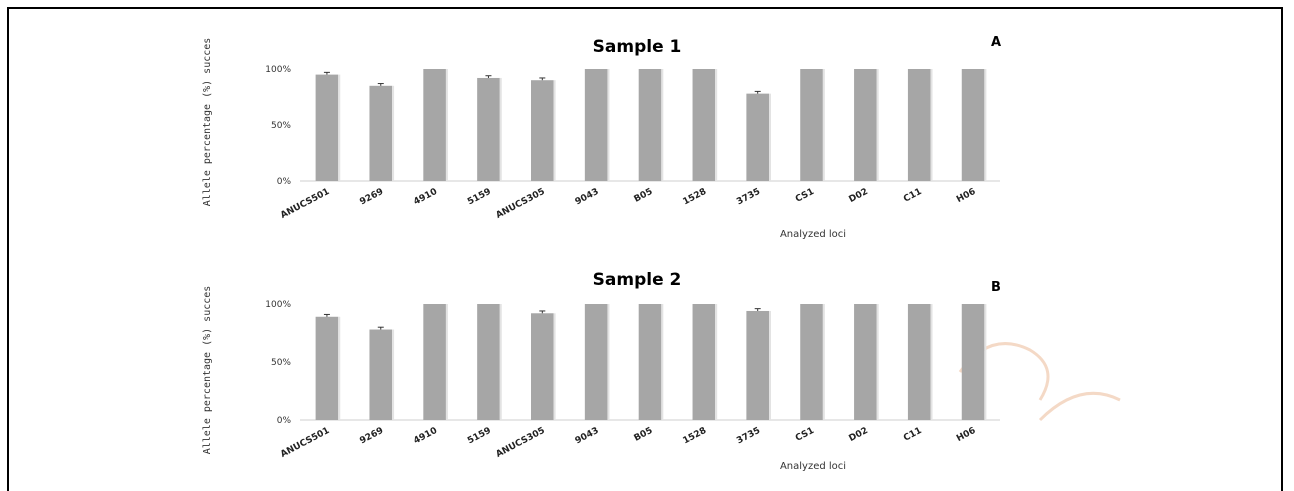  What do you see at coordinates (996, 287) in the screenshot?
I see `chart-b-panel-label: B` at bounding box center [996, 287].